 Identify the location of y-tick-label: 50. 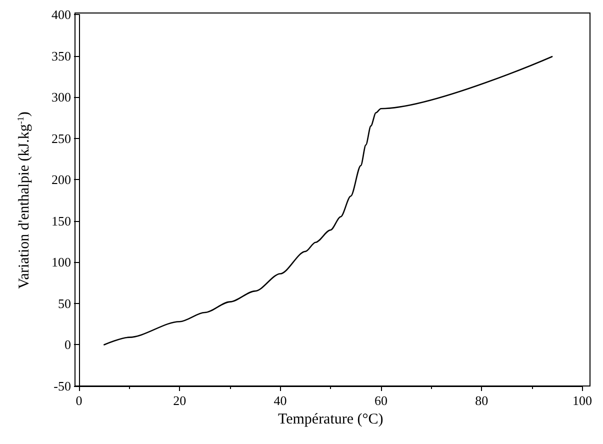
(64, 303).